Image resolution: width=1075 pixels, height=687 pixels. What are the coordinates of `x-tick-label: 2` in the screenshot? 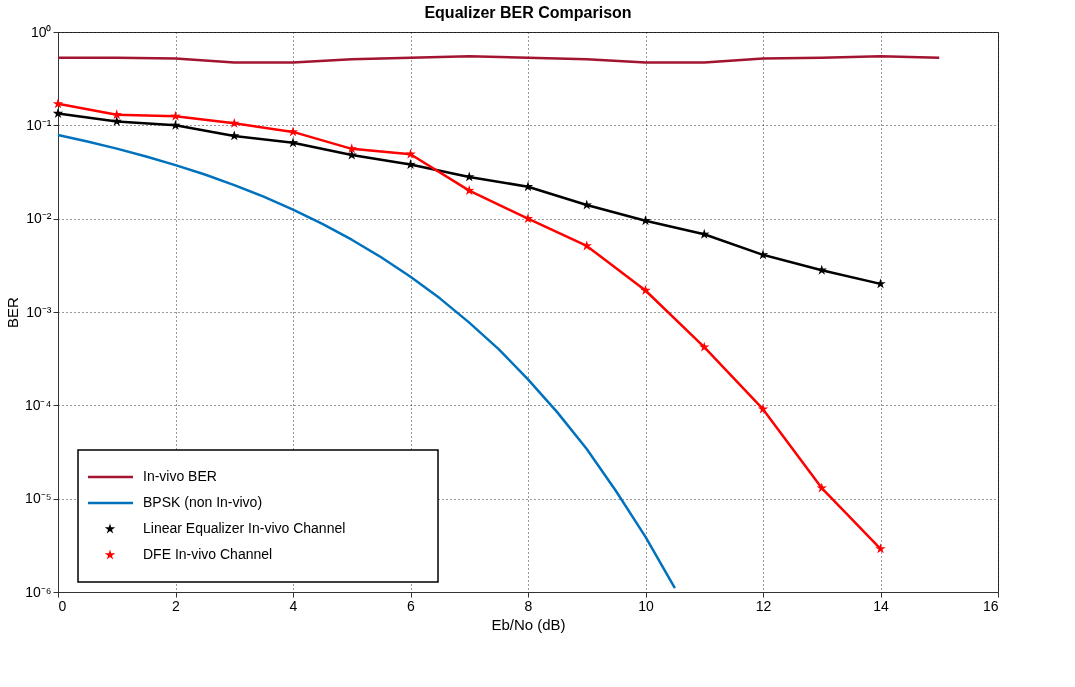 It's located at (176, 605).